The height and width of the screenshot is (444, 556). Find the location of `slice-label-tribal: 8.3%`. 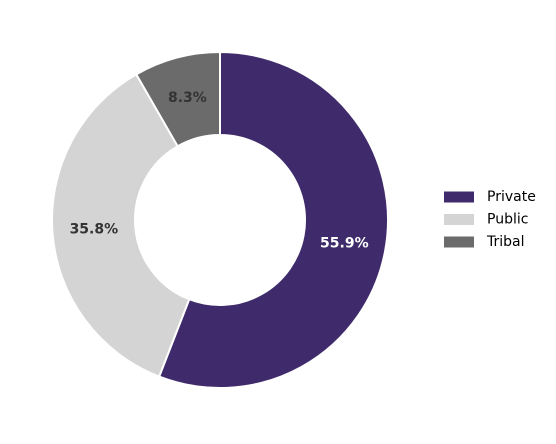

slice-label-tribal: 8.3% is located at coordinates (187, 98).